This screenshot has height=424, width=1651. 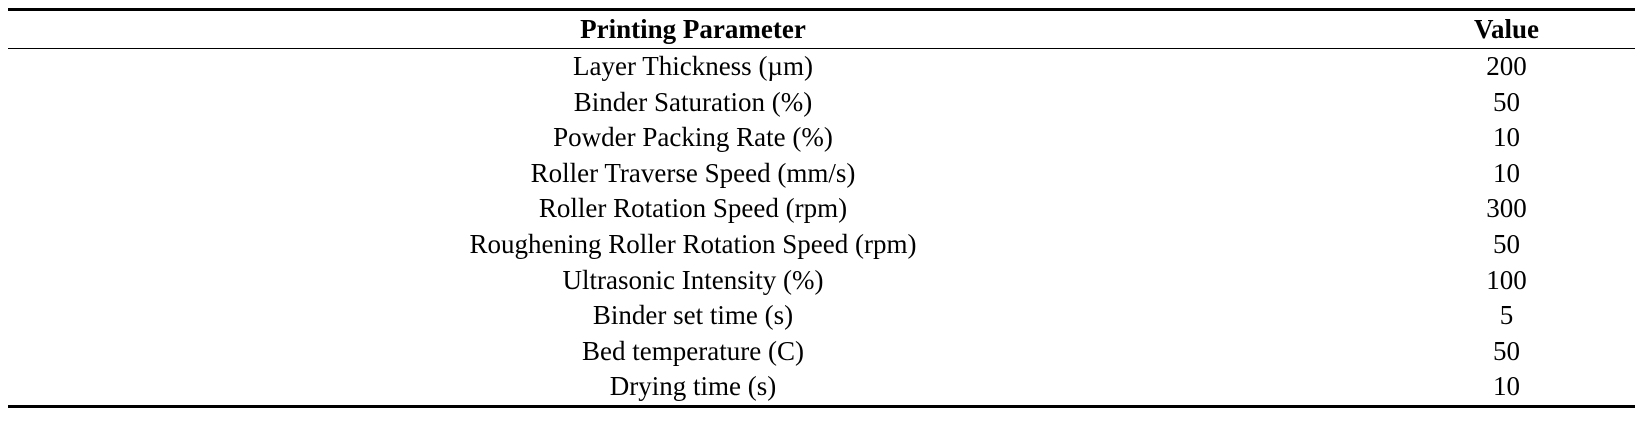 I want to click on parameter-cell: Roller Rotation Speed (rpm), so click(x=693, y=208).